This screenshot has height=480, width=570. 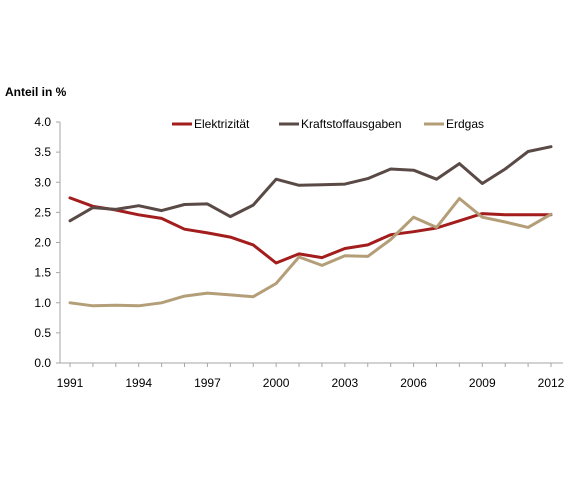 What do you see at coordinates (42, 333) in the screenshot?
I see `y-tick-label: 0.5` at bounding box center [42, 333].